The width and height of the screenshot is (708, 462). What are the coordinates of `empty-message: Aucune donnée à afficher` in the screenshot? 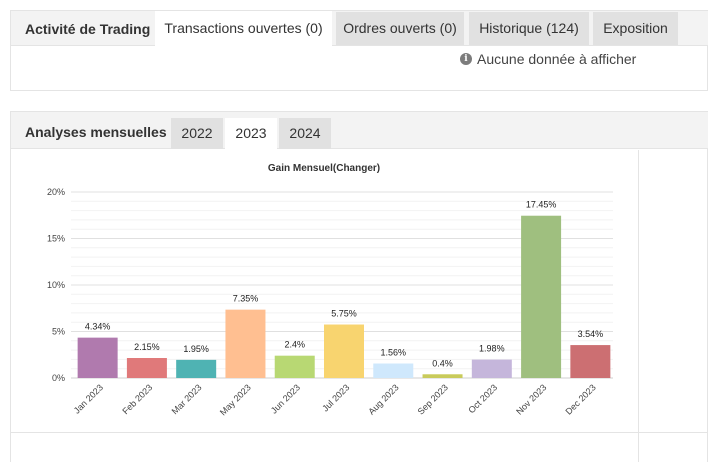 It's located at (557, 59).